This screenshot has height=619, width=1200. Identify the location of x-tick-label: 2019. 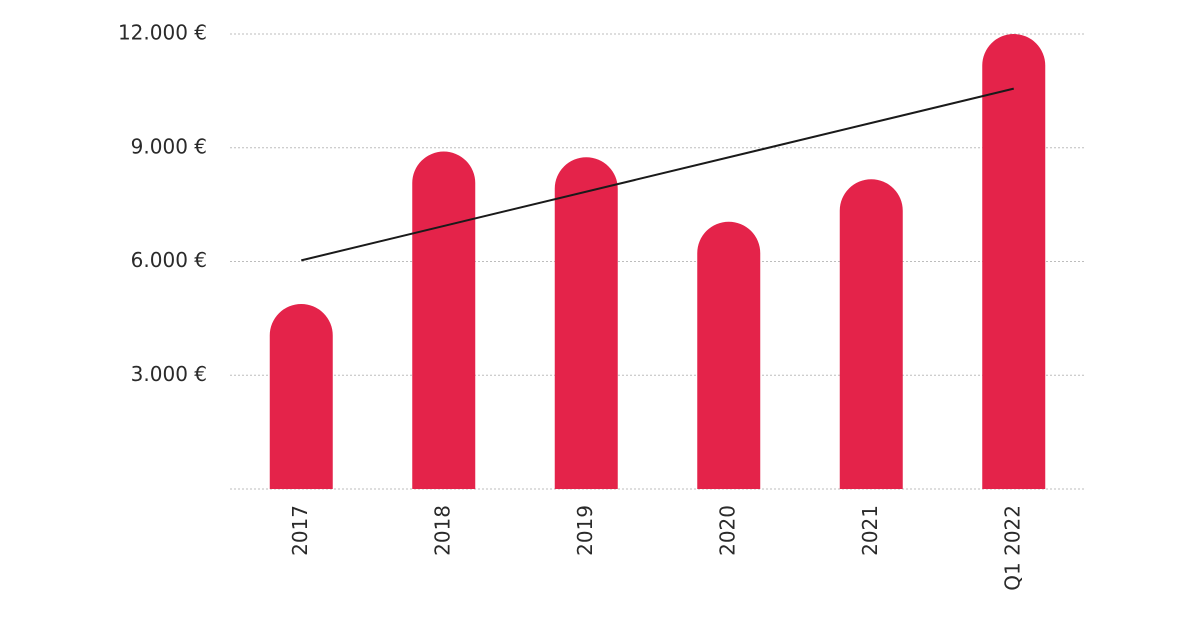
(585, 530).